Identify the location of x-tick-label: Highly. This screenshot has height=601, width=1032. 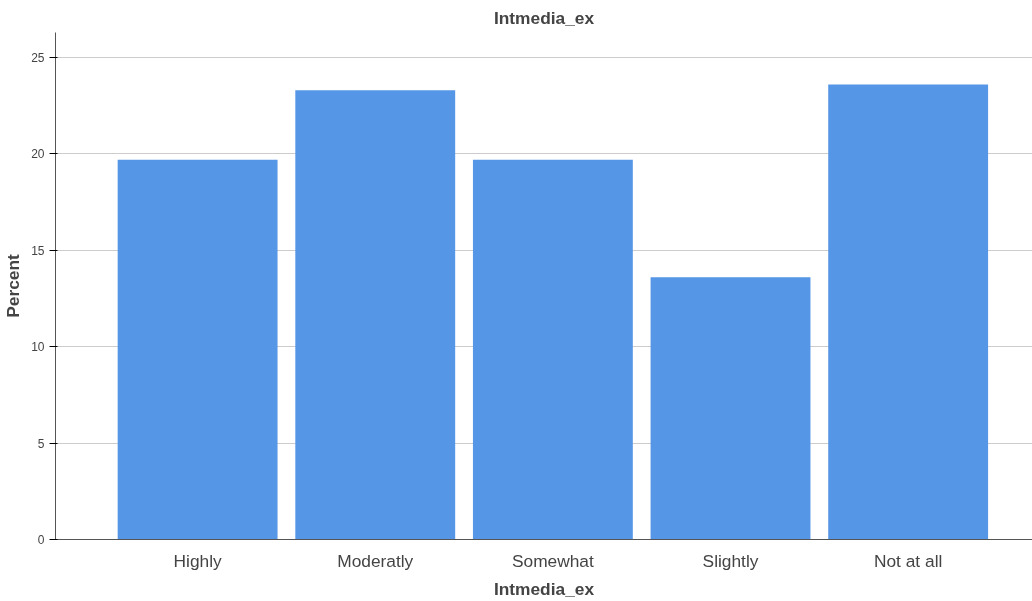
(198, 560).